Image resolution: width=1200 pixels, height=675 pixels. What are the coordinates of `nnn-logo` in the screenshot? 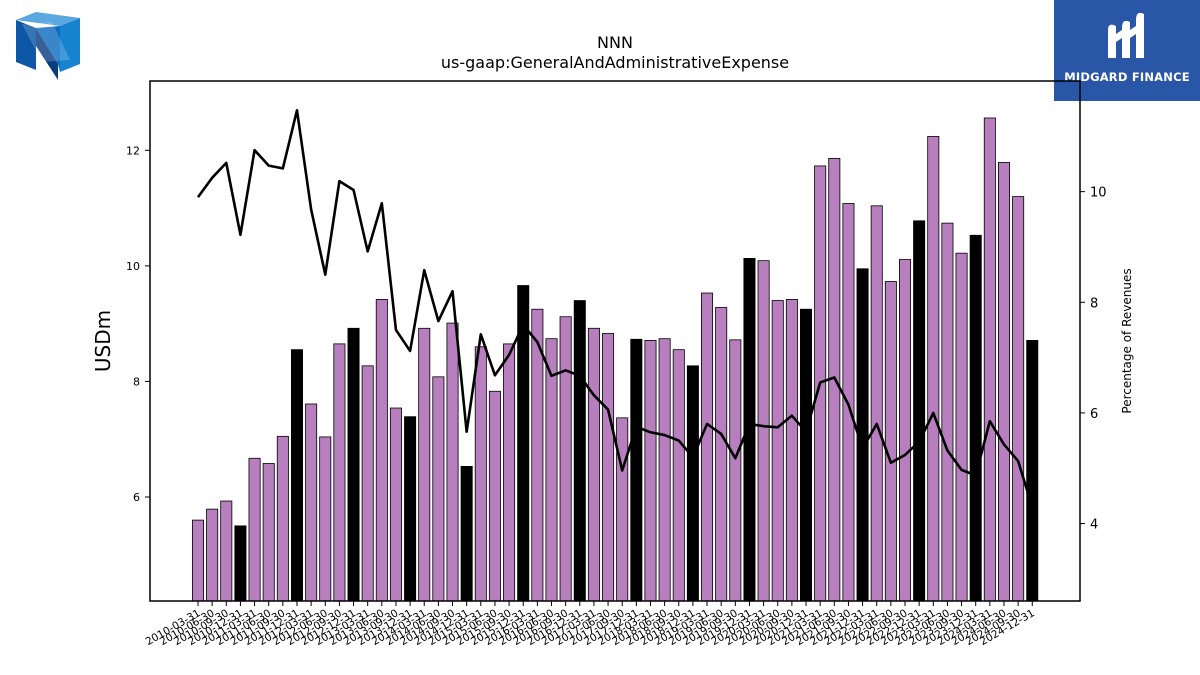 It's located at (48, 44).